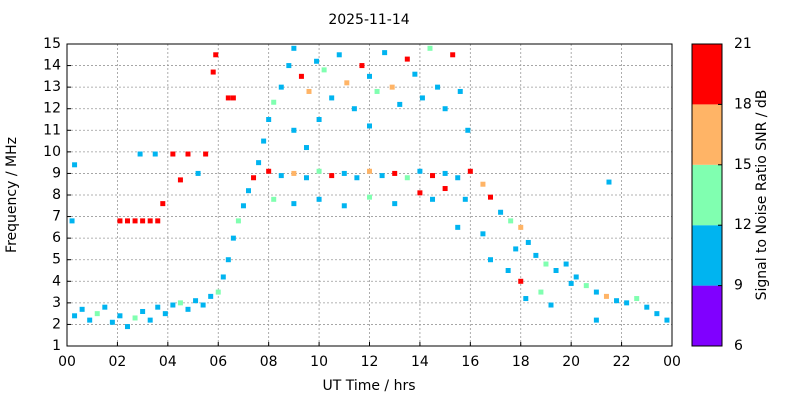  I want to click on x-tick-label: 08, so click(269, 362).